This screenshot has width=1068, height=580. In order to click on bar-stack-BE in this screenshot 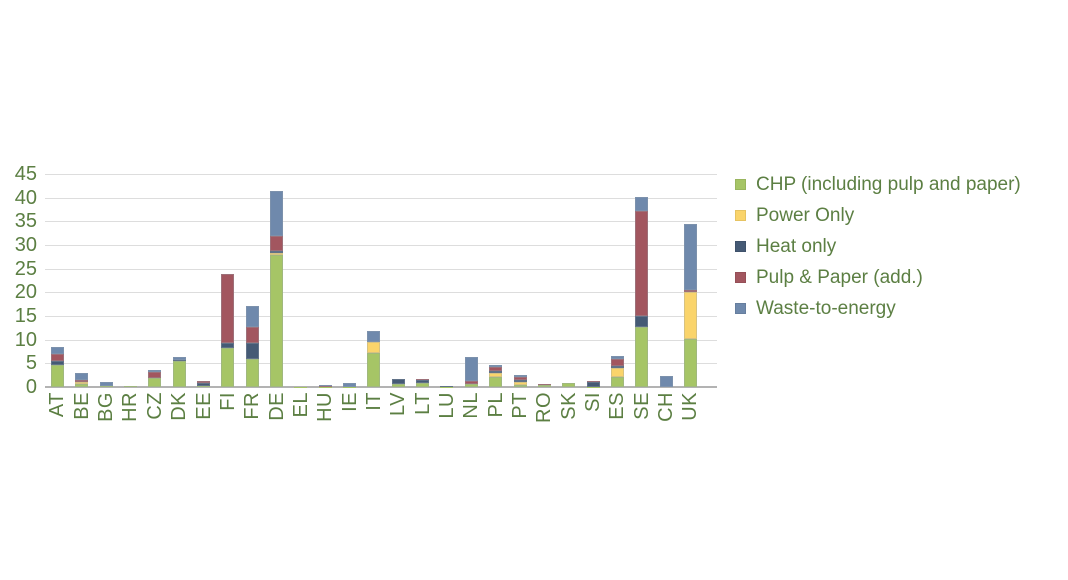, I will do `click(82, 380)`.